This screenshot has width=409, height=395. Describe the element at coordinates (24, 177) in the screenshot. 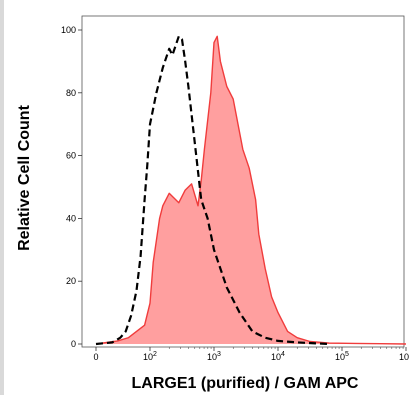

I see `y-axis-title: Relative Cell Count` at that location.